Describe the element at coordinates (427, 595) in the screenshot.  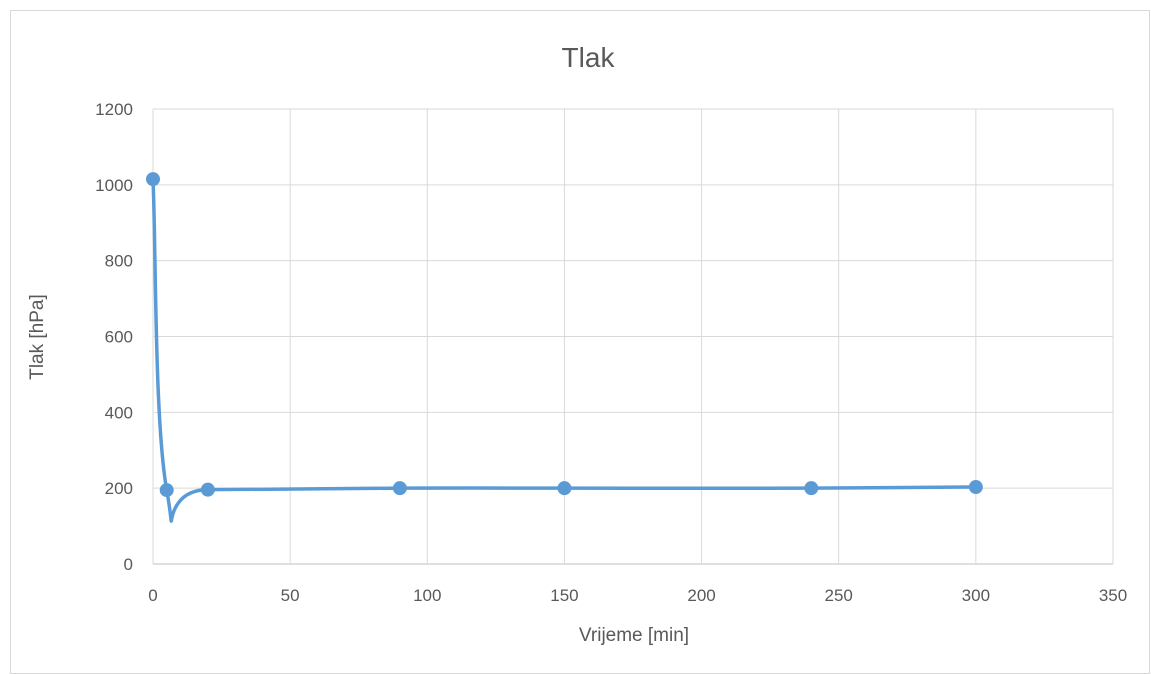
I see `x-tick-label: 100` at that location.